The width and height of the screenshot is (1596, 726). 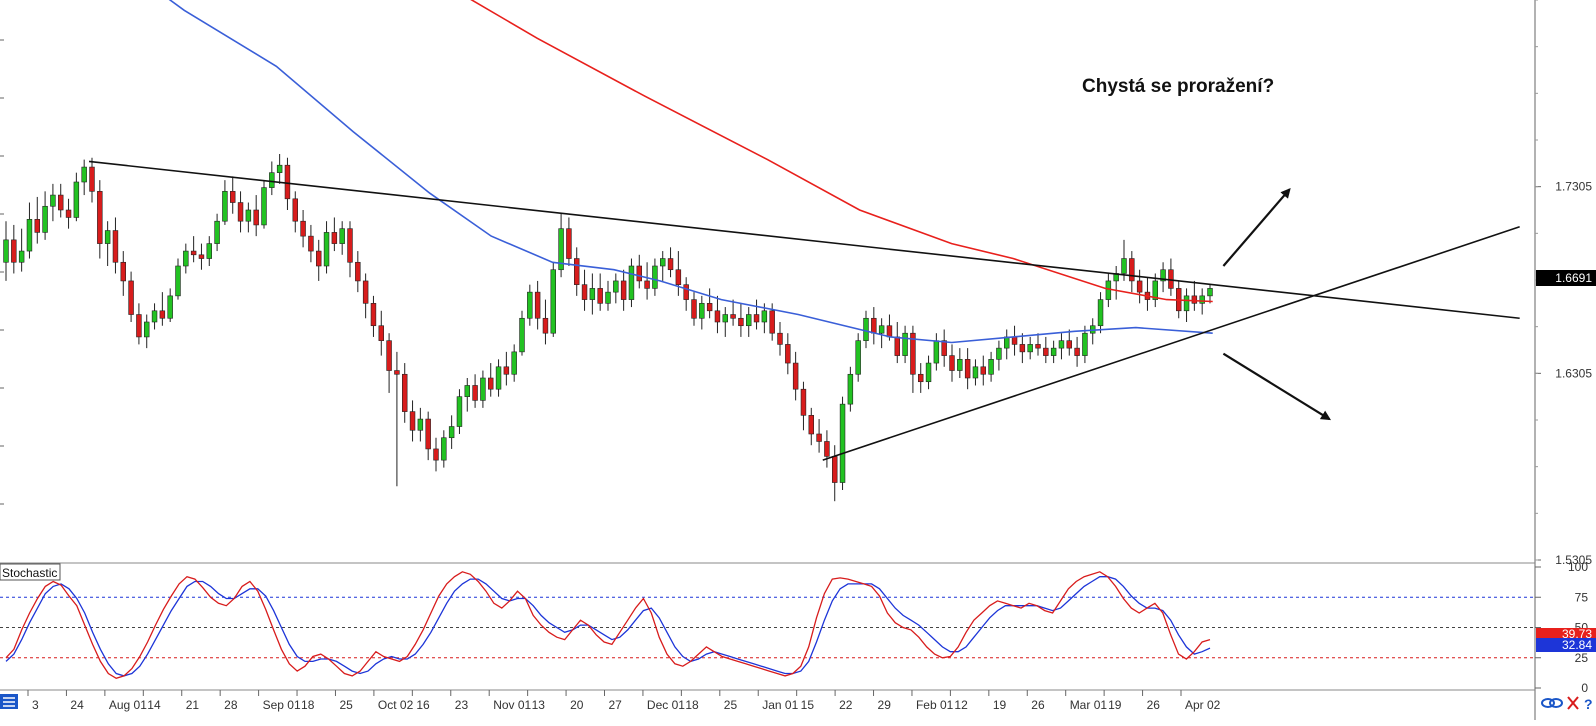 I want to click on help-icon: ?, so click(x=1588, y=704).